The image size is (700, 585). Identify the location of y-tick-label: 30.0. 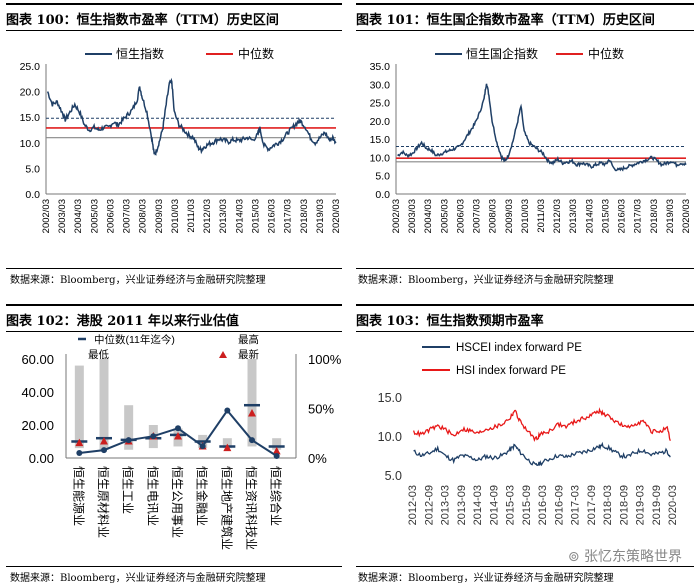
(380, 85).